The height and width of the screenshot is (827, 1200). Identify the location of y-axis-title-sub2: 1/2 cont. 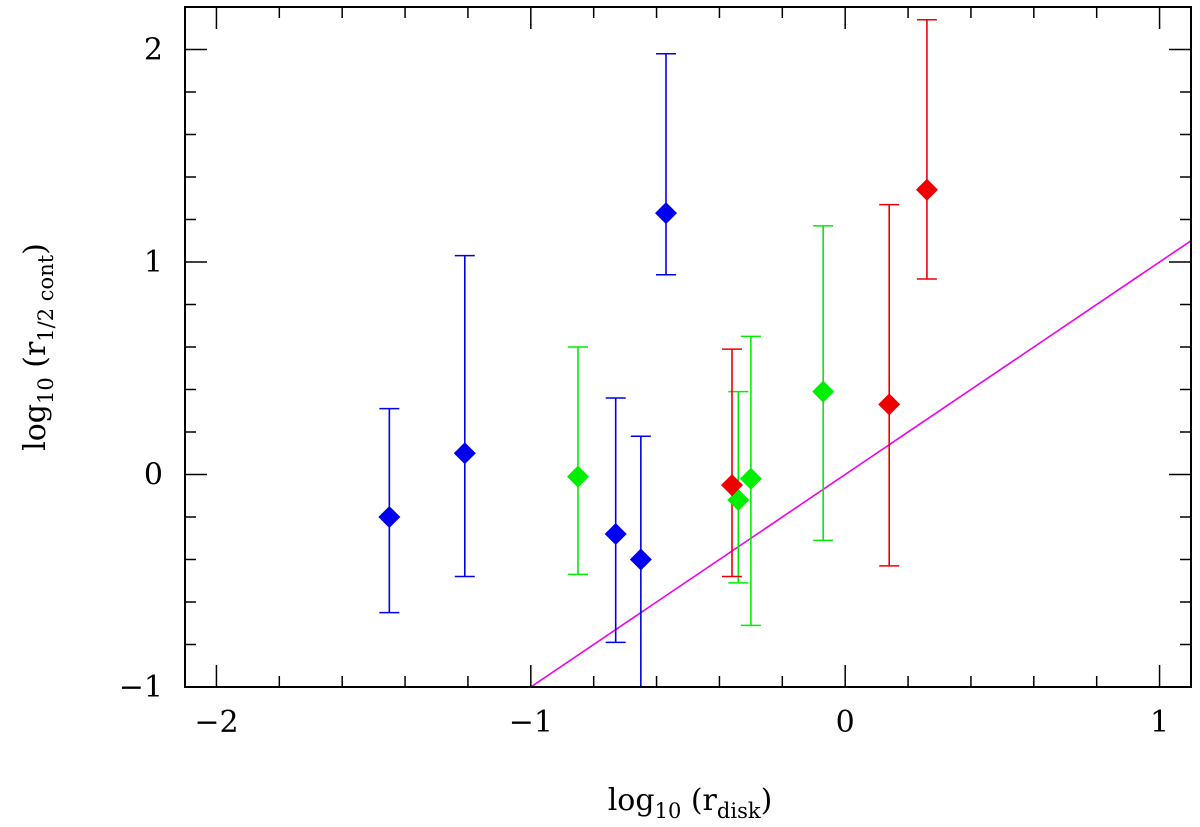
(46, 297).